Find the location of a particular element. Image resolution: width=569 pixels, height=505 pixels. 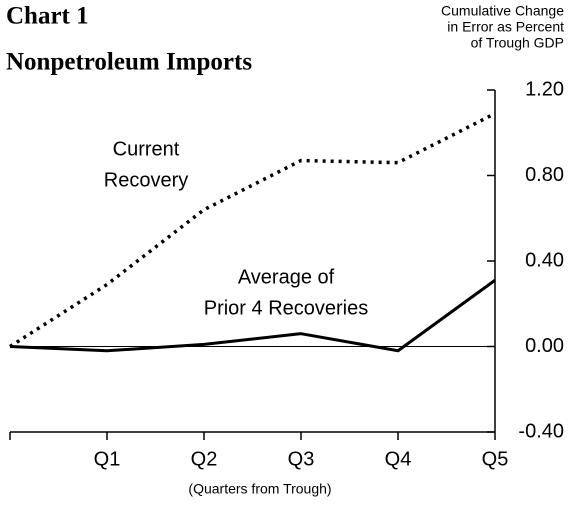

x-tick-label: Q5 is located at coordinates (495, 459).